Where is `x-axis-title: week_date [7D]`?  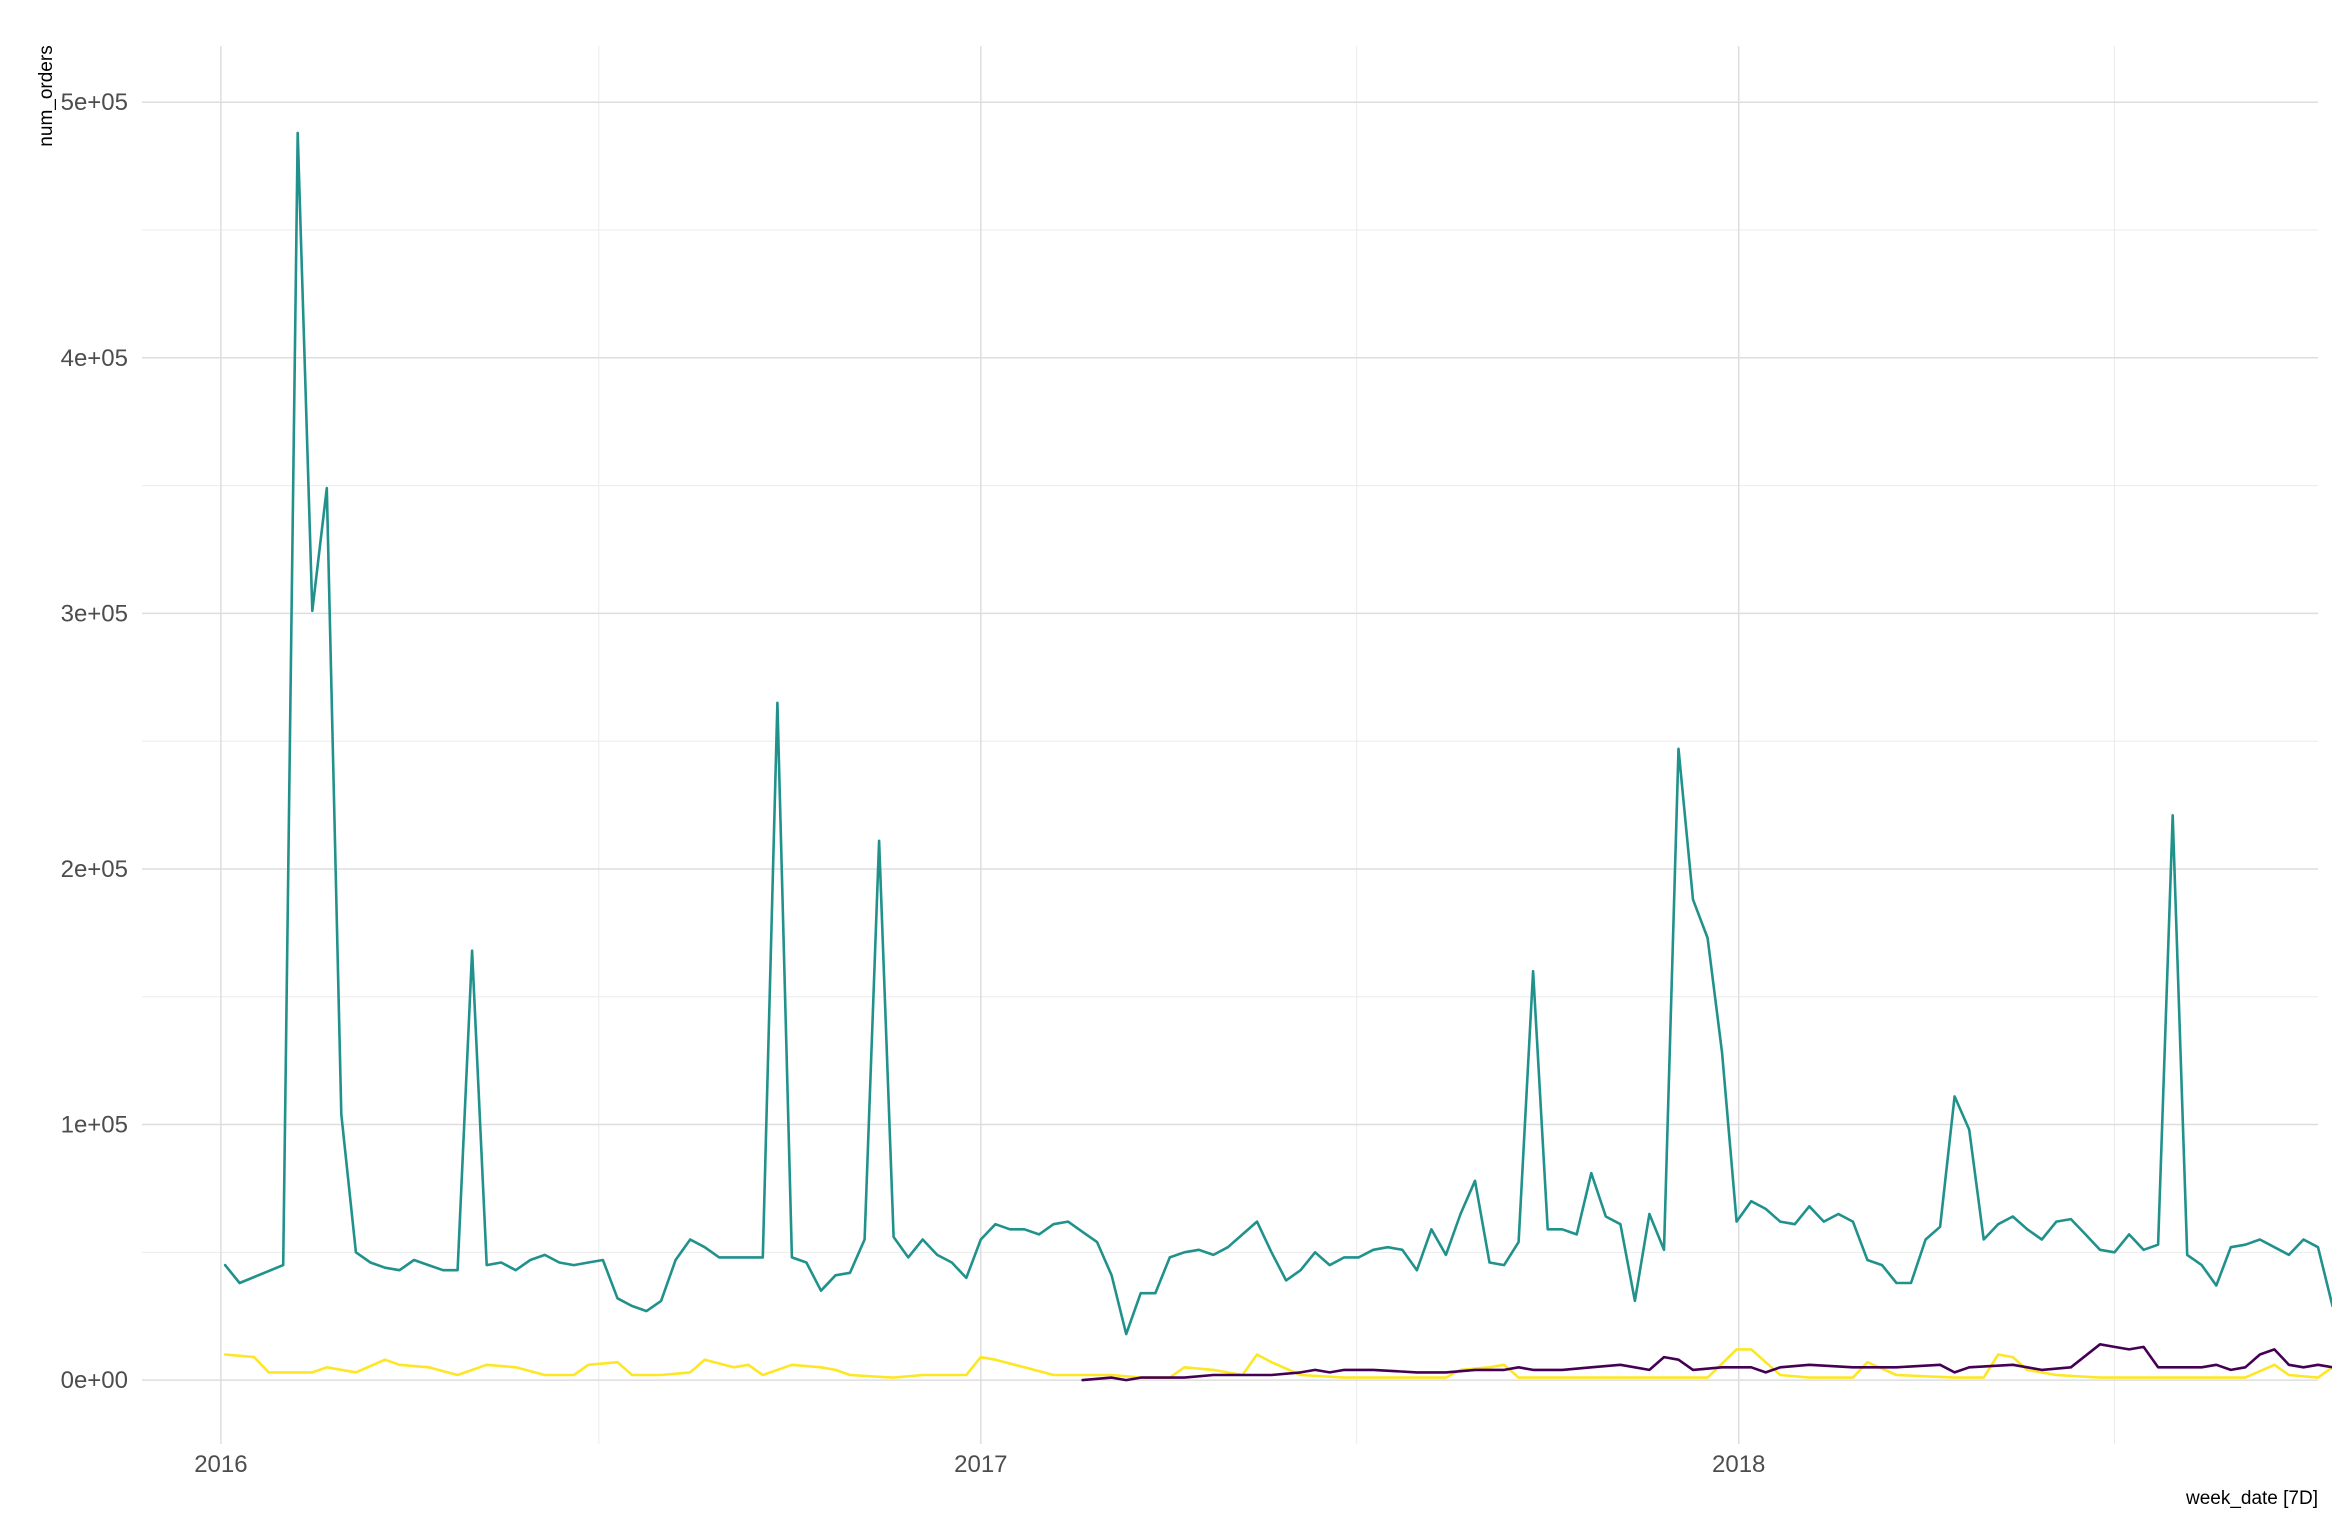 x-axis-title: week_date [7D] is located at coordinates (2251, 1498).